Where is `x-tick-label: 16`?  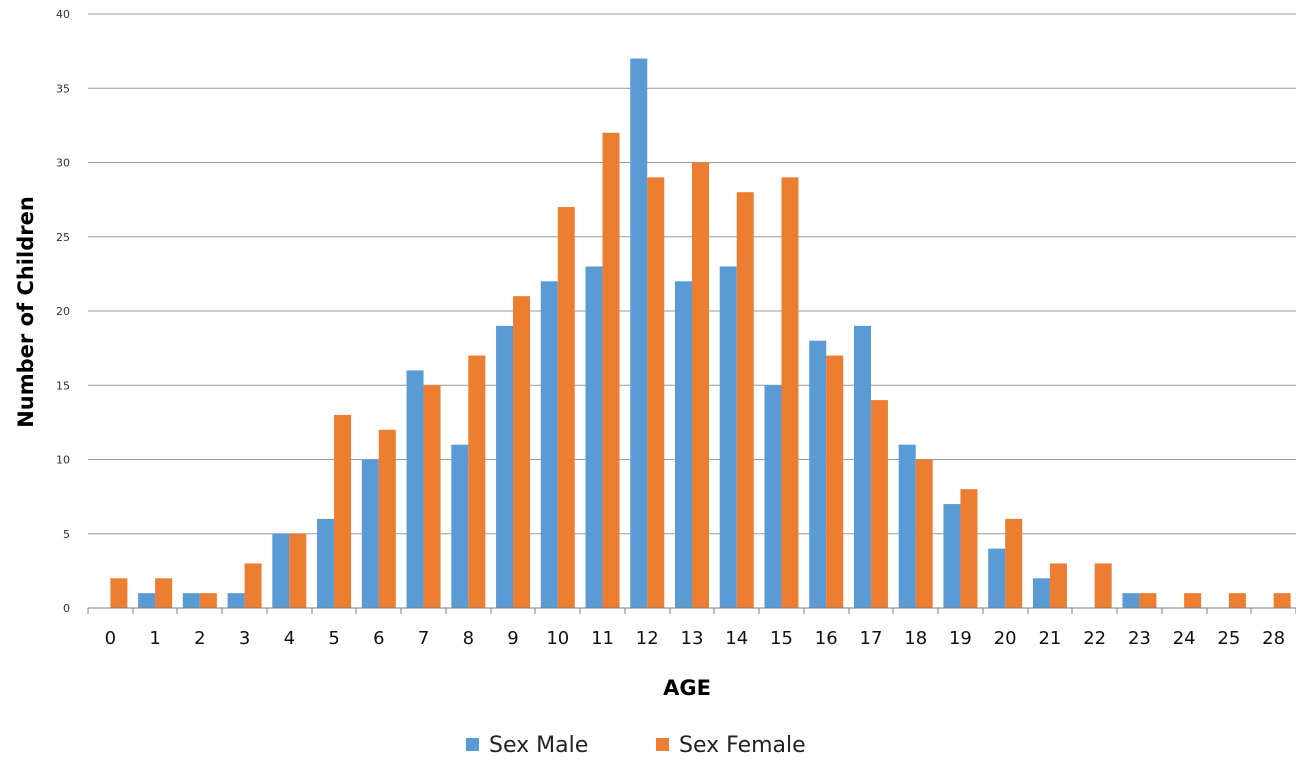
x-tick-label: 16 is located at coordinates (826, 638).